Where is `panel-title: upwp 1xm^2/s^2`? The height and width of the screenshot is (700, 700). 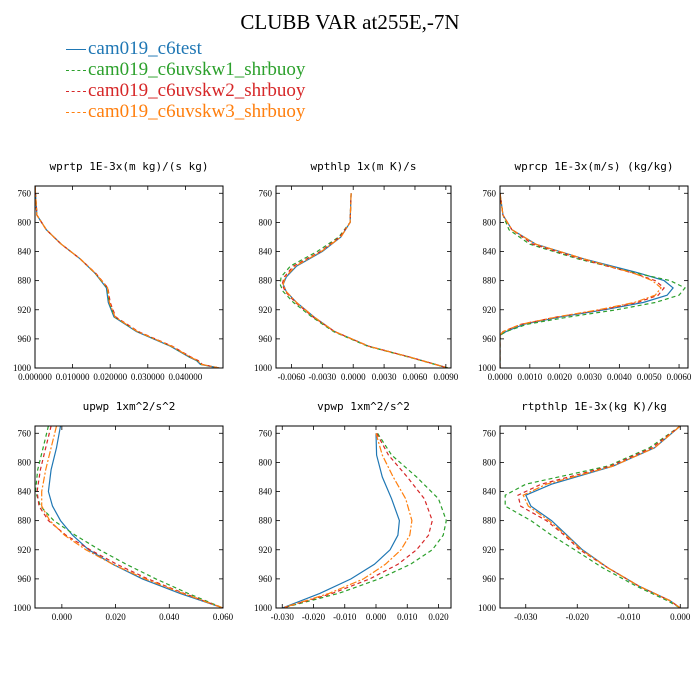
panel-title: upwp 1xm^2/s^2 is located at coordinates (129, 406).